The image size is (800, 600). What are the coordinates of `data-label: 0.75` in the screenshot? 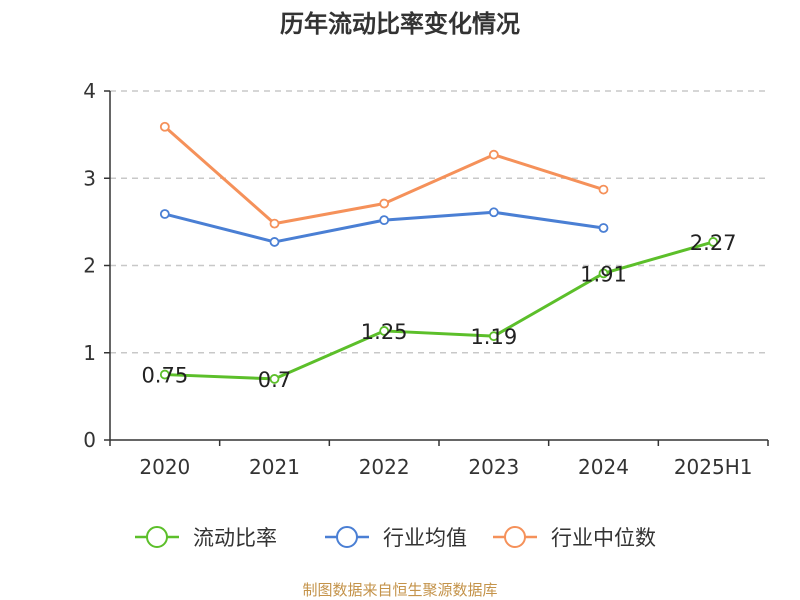 It's located at (164, 376).